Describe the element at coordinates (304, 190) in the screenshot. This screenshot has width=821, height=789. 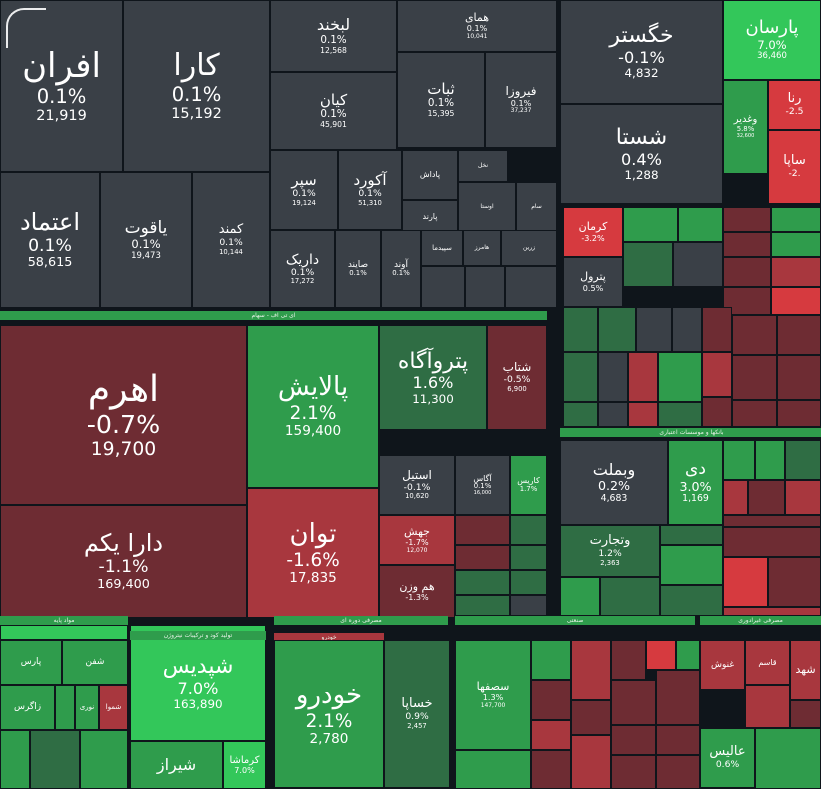
I see `treemap-tile-سپر: سپر 0.1% 19,124` at that location.